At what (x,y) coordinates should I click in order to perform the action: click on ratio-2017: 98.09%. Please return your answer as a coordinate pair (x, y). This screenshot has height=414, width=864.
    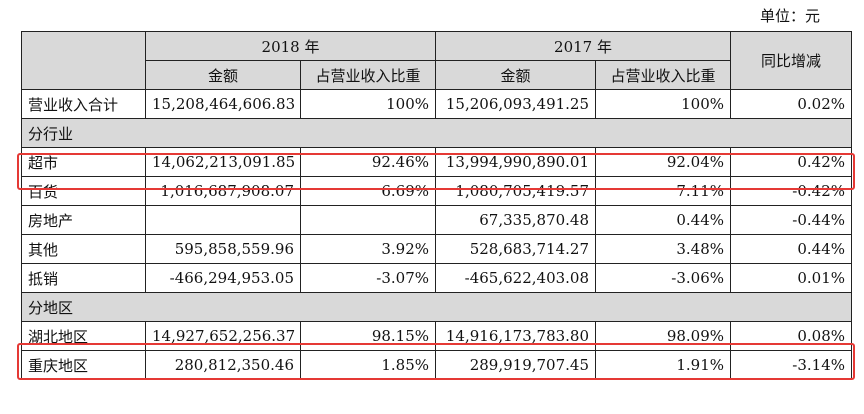
    Looking at the image, I should click on (663, 336).